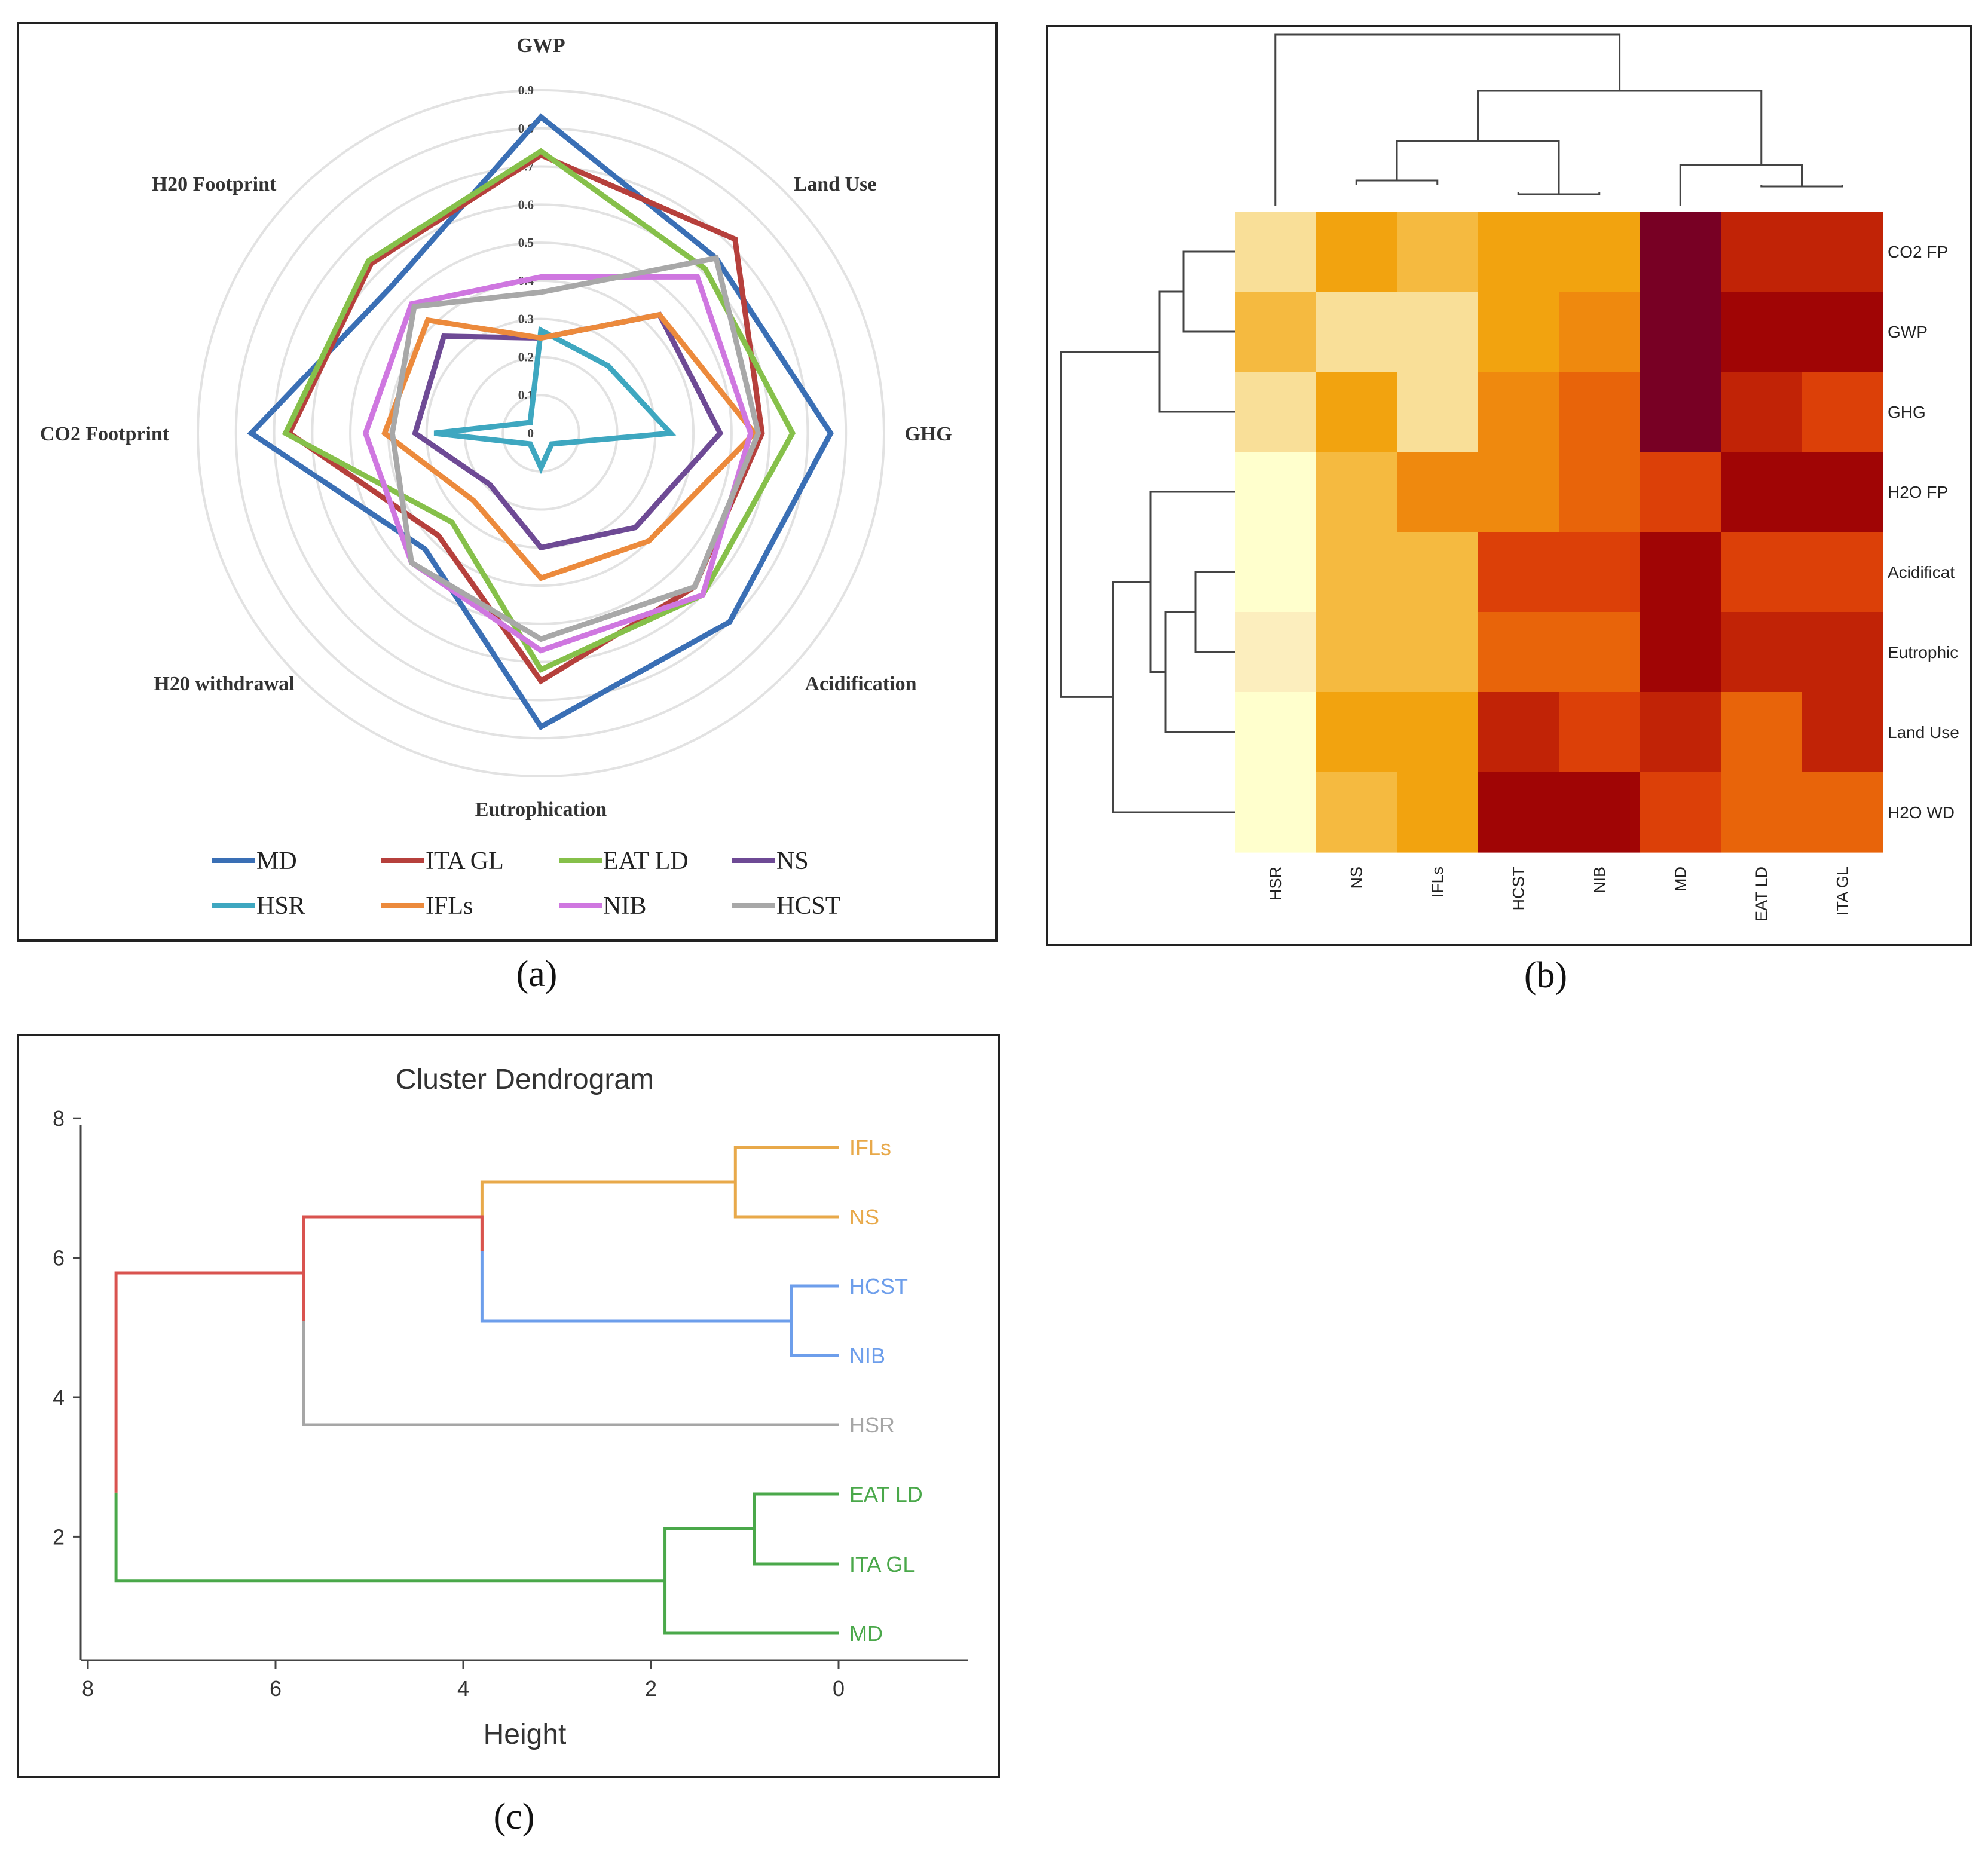 Image resolution: width=1988 pixels, height=1849 pixels. Describe the element at coordinates (1518, 889) in the screenshot. I see `heatmap-column-label-hcst: HCST` at that location.